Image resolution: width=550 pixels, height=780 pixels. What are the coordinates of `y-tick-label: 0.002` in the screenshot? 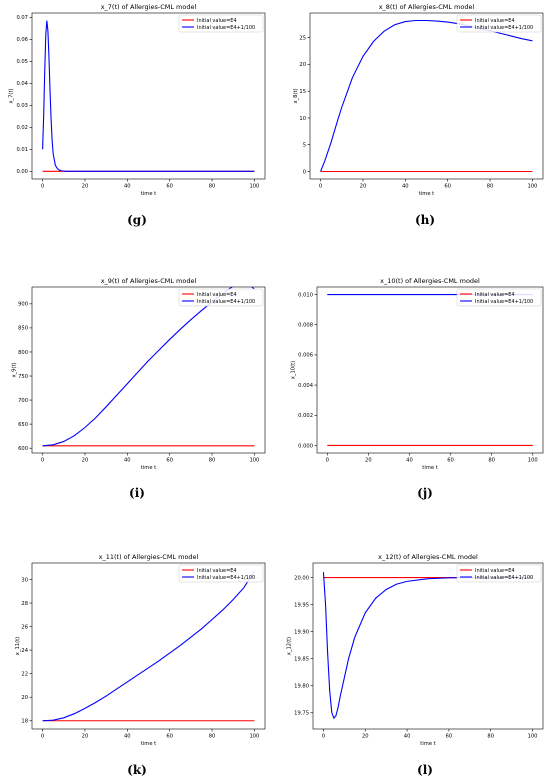 It's located at (305, 416).